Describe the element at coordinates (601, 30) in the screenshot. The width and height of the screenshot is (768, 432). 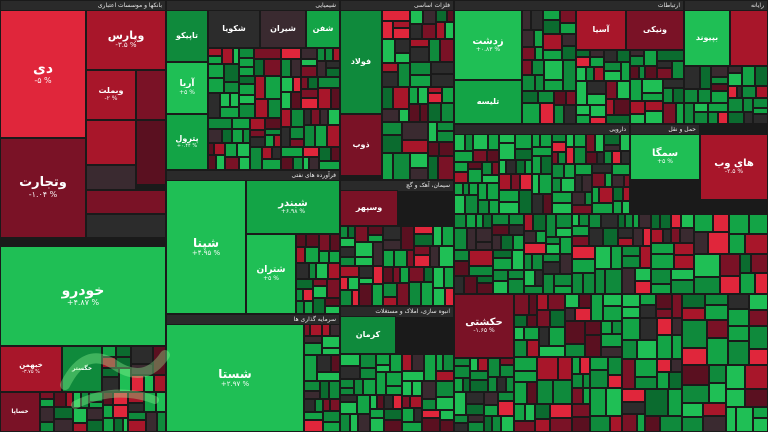
I see `tile-asia: آسیا` at that location.